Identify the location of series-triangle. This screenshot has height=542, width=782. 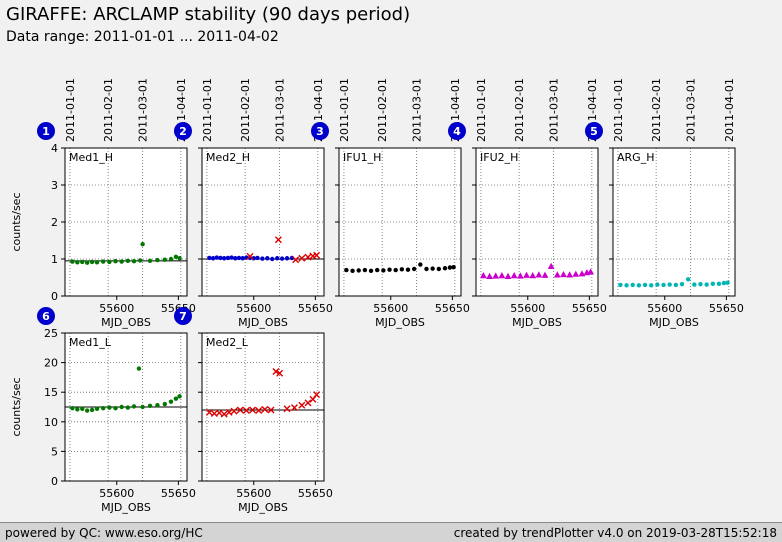
(537, 270).